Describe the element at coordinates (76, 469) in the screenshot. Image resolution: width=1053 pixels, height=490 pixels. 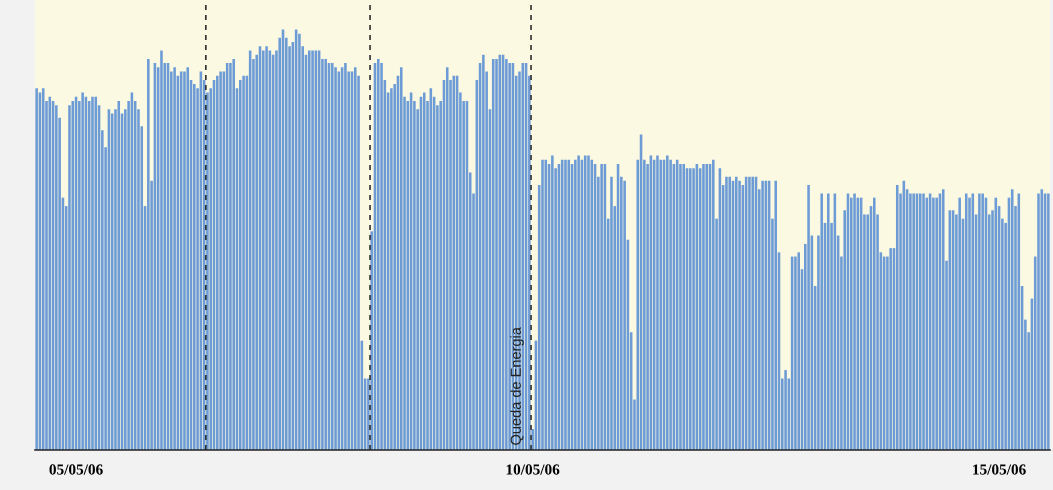
I see `x-tick-label: 05/05/06` at that location.